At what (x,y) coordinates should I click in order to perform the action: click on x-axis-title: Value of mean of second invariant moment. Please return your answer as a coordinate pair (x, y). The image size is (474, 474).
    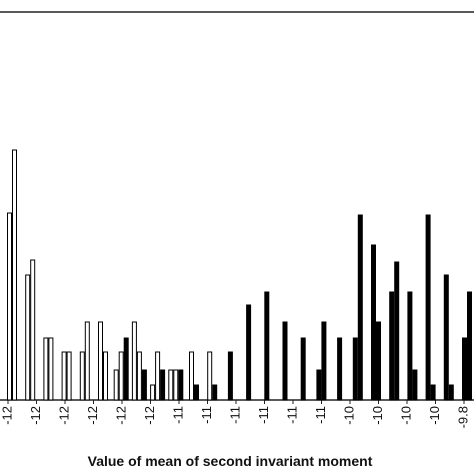
    Looking at the image, I should click on (230, 461).